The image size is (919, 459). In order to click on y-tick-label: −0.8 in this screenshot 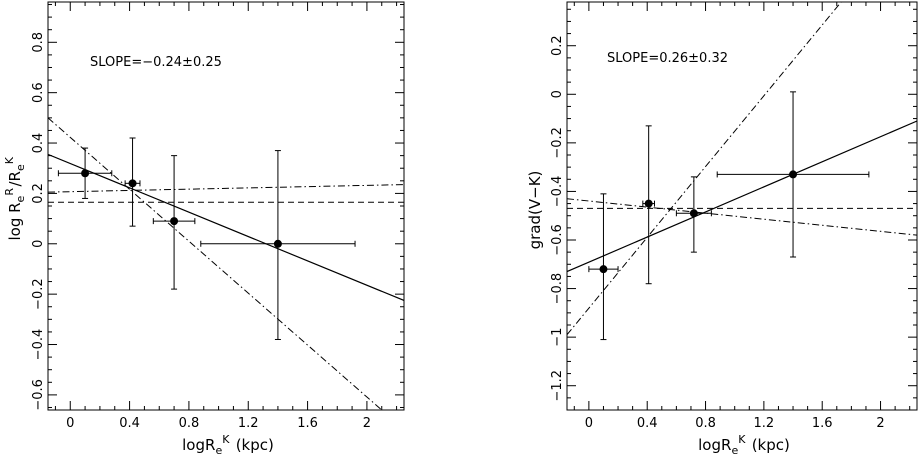, I will do `click(557, 289)`.